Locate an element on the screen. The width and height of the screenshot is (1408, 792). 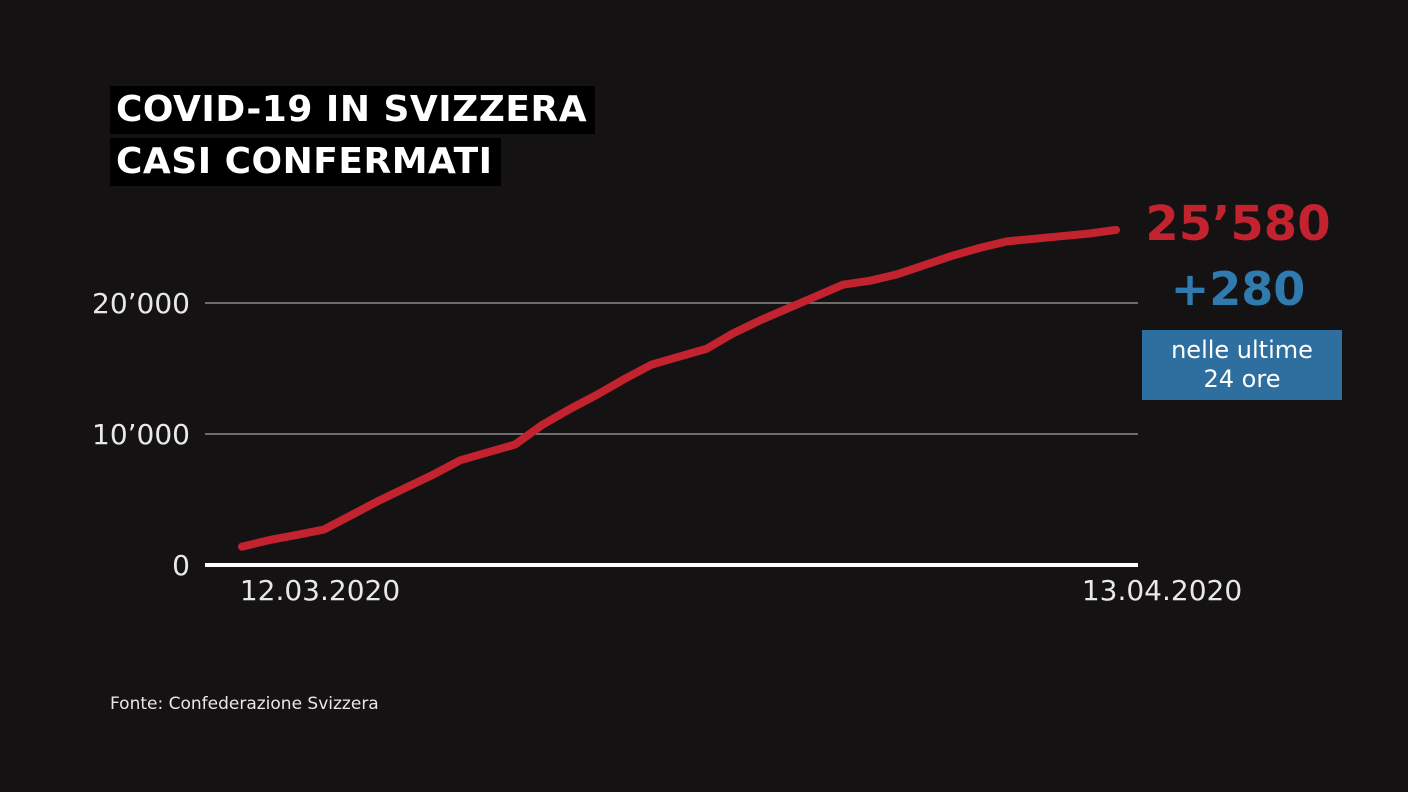
y-tick-labels: 0 10’000 20’000 is located at coordinates (141, 434).